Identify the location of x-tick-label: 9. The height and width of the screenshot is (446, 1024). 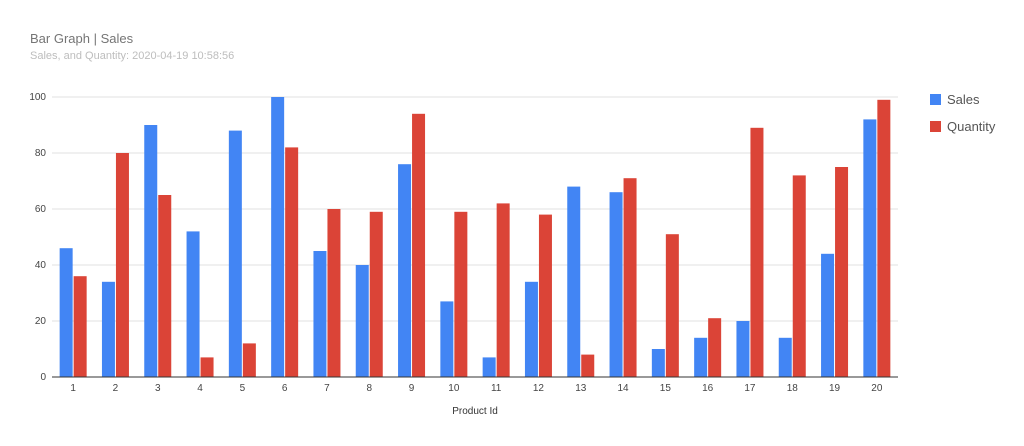
(412, 388).